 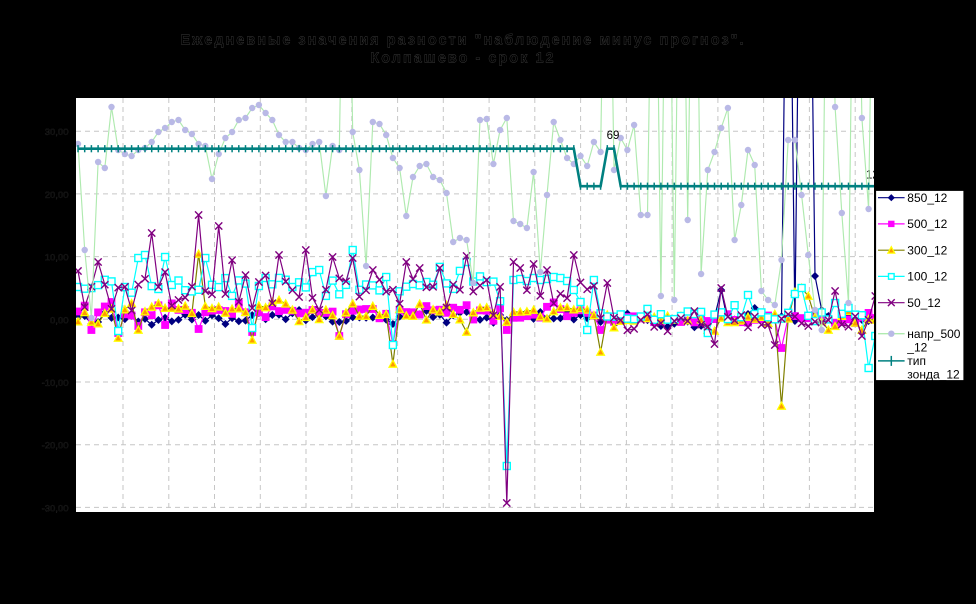 What do you see at coordinates (924, 303) in the screenshot?
I see `svg-text: 50_12` at bounding box center [924, 303].